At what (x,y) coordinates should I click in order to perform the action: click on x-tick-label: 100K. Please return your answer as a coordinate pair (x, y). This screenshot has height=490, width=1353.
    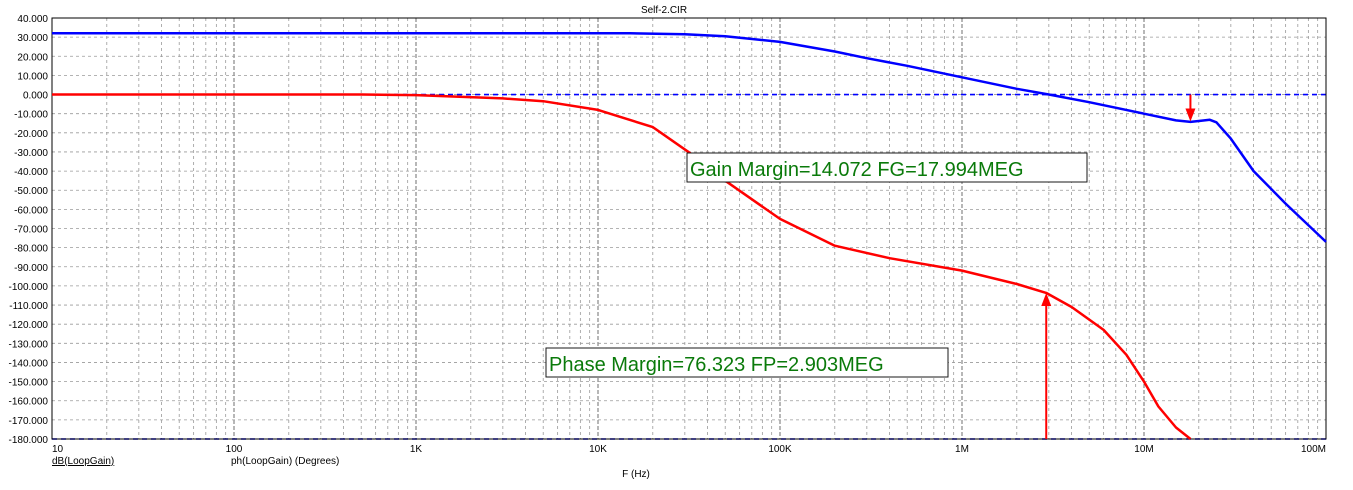
    Looking at the image, I should click on (780, 449).